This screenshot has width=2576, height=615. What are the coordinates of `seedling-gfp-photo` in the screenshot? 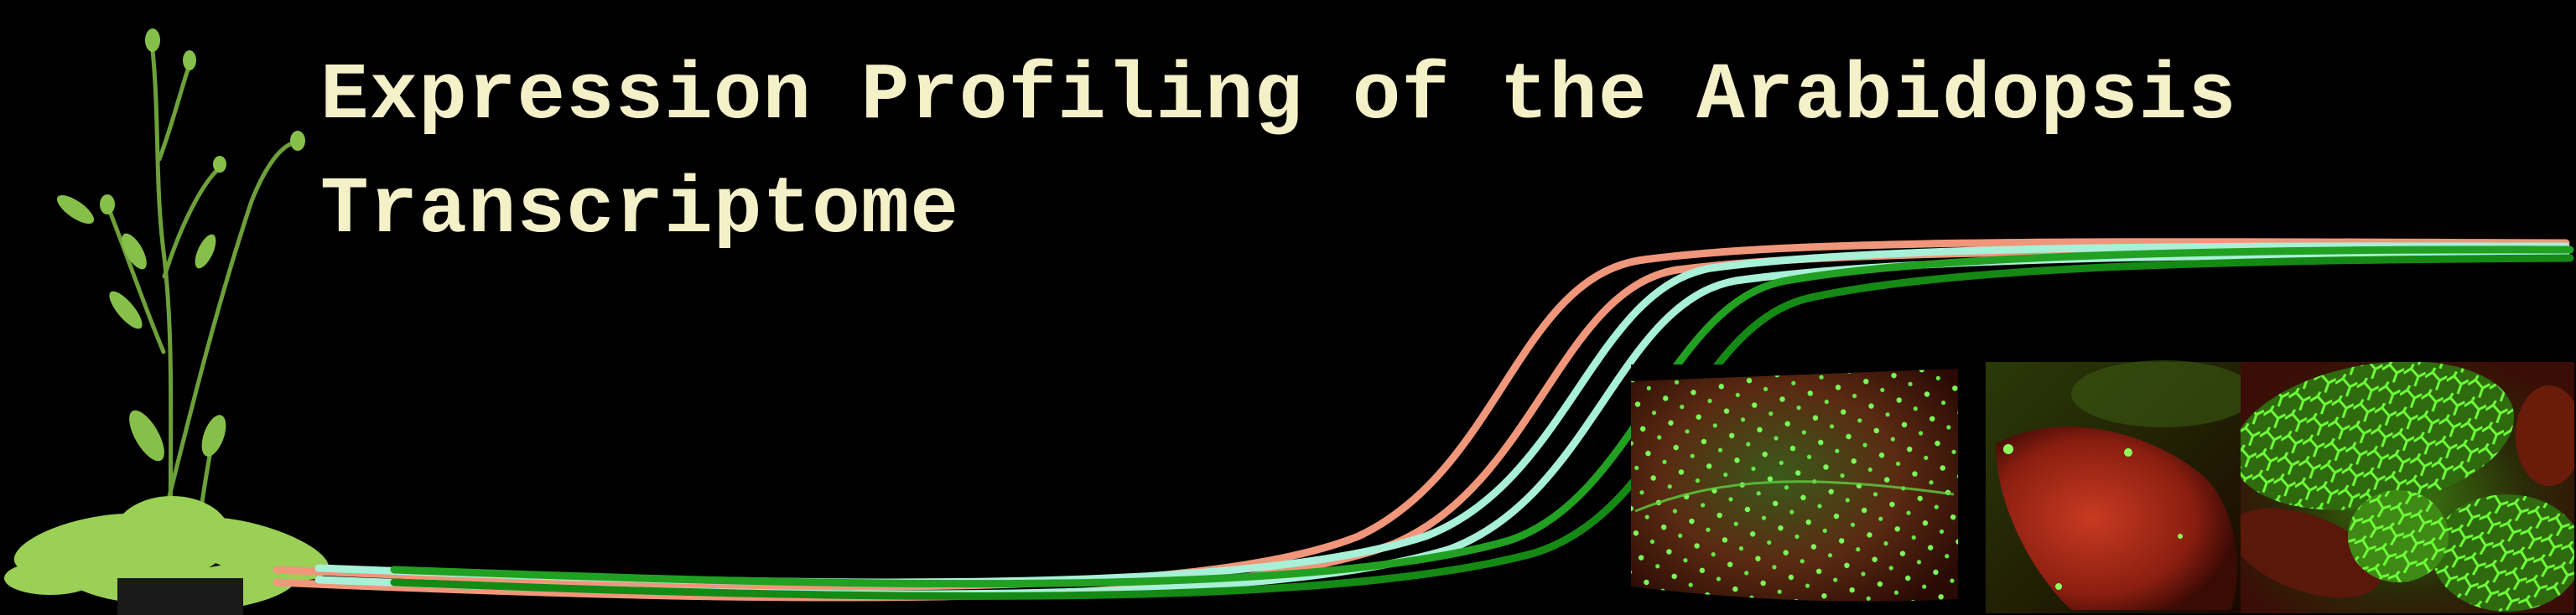 It's located at (2407, 488).